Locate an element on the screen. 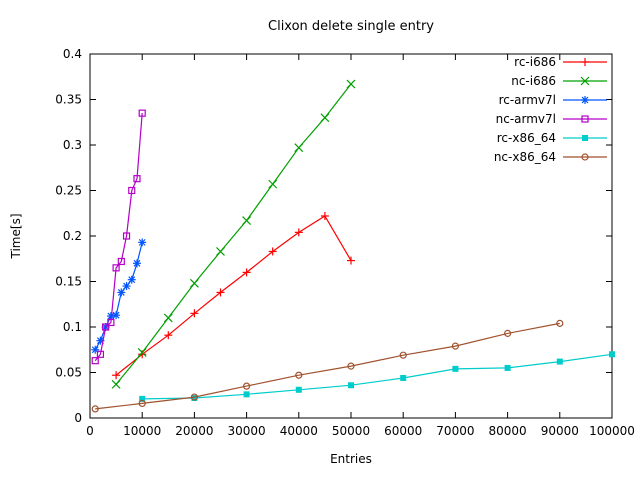 This screenshot has width=640, height=480. legend-entry-rc-armv7l: rc-armv7l is located at coordinates (553, 100).